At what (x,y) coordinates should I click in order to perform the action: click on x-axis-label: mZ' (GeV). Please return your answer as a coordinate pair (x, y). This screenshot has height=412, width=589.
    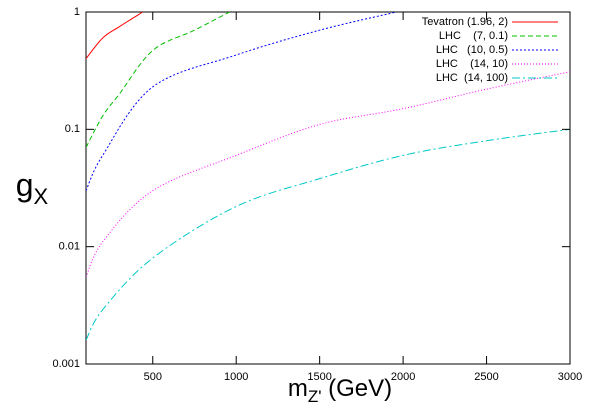
    Looking at the image, I should click on (340, 390).